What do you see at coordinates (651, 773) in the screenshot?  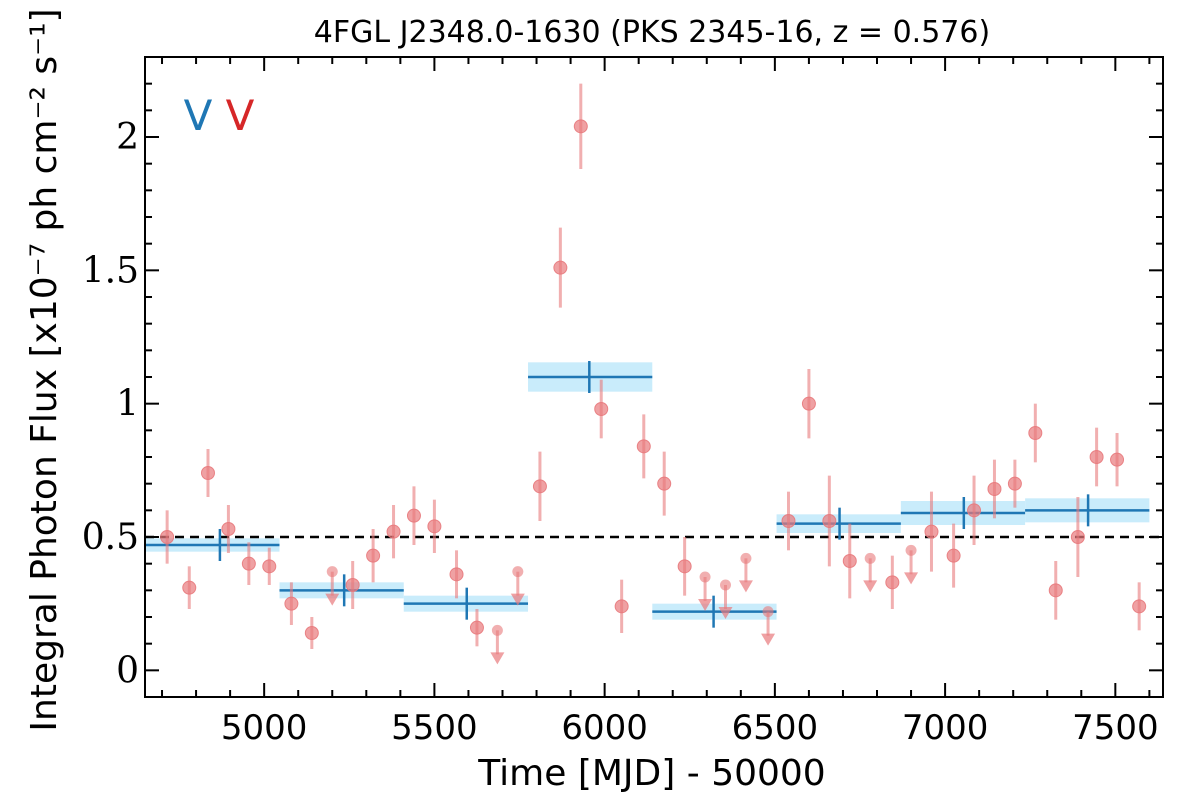 I see `x-axis-label: Time [MJD] - 50000` at bounding box center [651, 773].